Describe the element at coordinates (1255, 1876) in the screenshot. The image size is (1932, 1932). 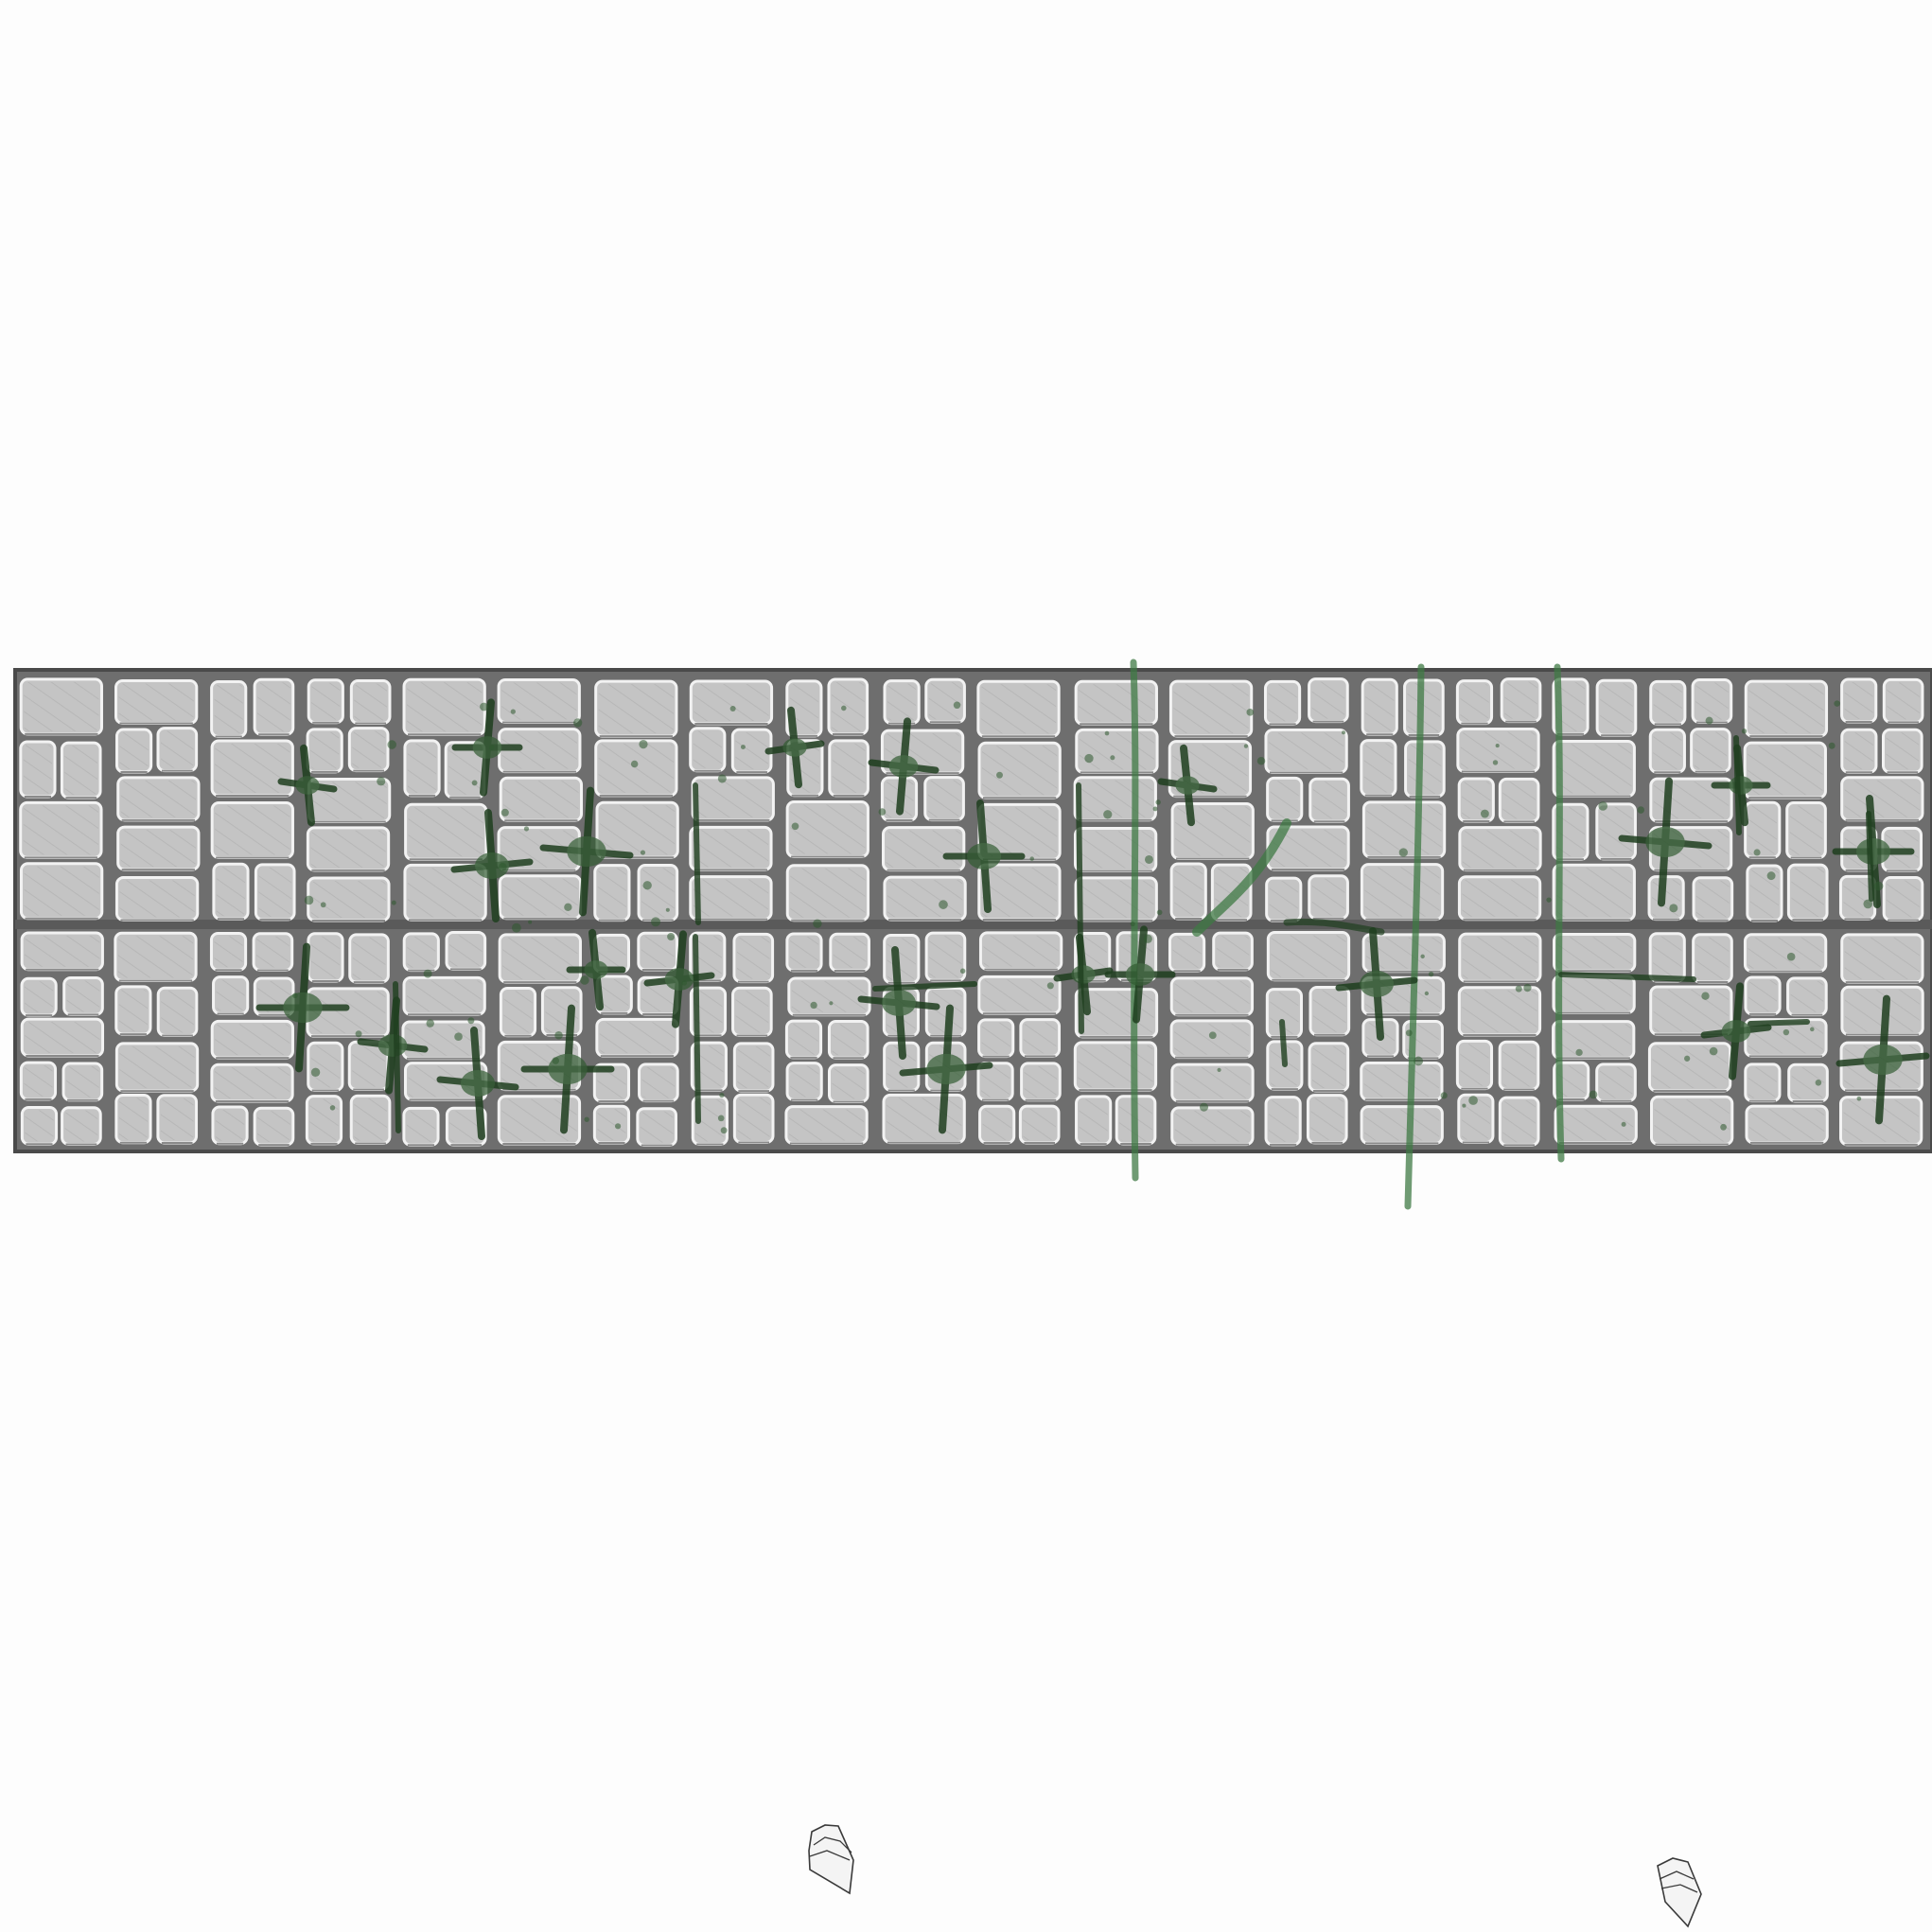
I see `ground-debris` at that location.